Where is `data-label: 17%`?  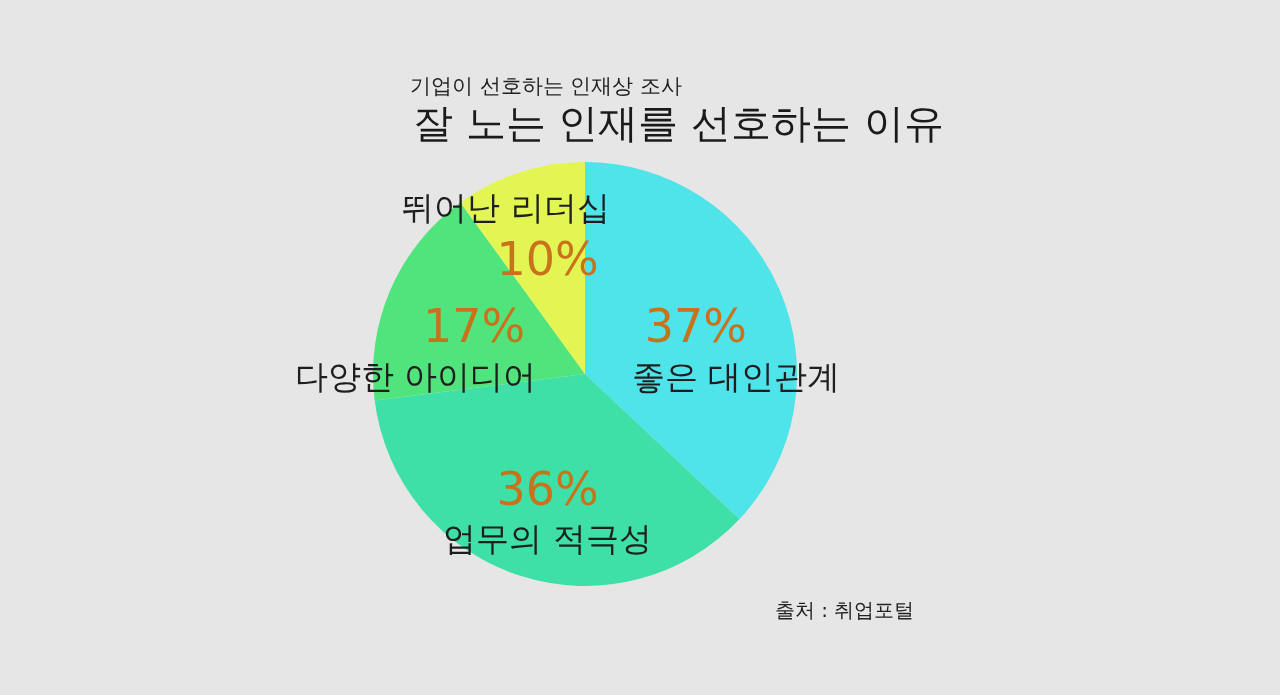
data-label: 17% is located at coordinates (474, 326).